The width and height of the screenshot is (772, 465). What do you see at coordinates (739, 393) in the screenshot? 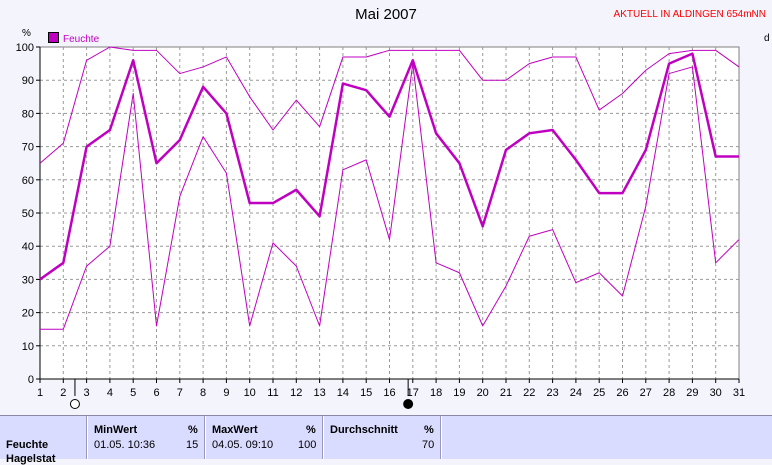
I see `x-tick-label: 31` at bounding box center [739, 393].